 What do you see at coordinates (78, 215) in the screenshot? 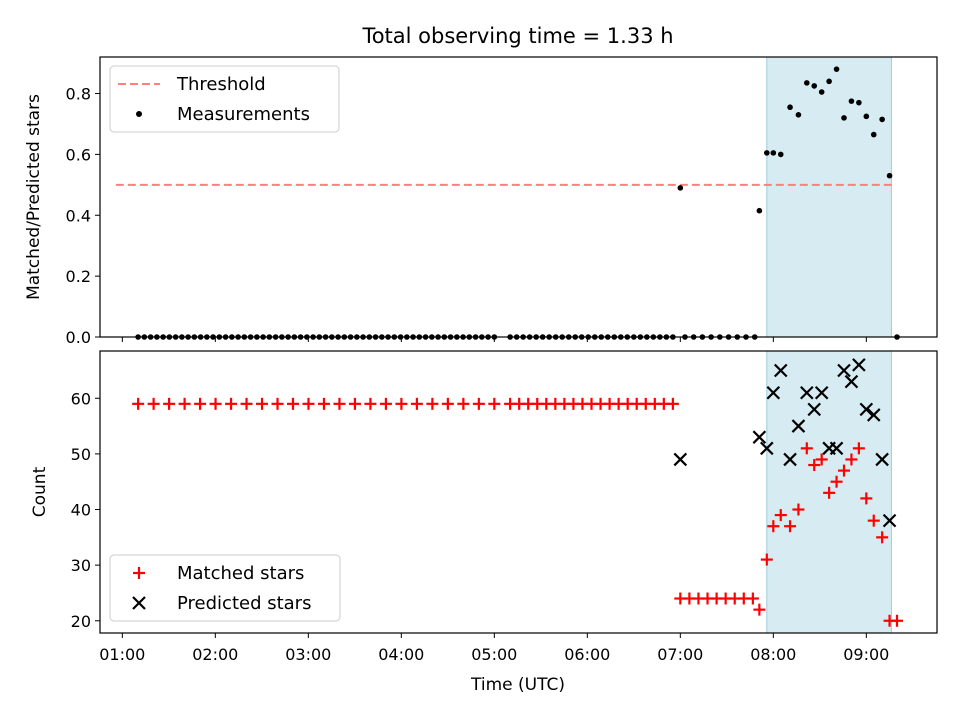
I see `y-tick-label: 0.4` at bounding box center [78, 215].